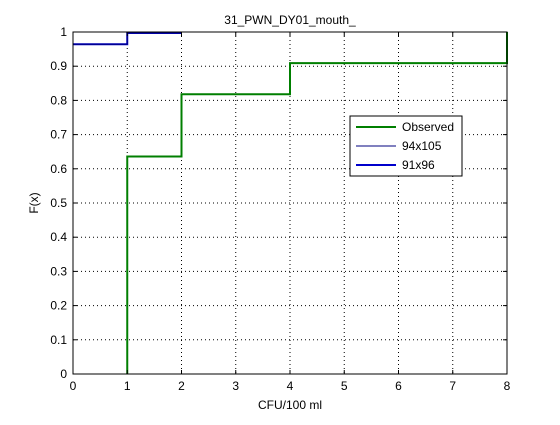 The image size is (560, 425). Describe the element at coordinates (63, 374) in the screenshot. I see `y-tick-label: 0` at that location.